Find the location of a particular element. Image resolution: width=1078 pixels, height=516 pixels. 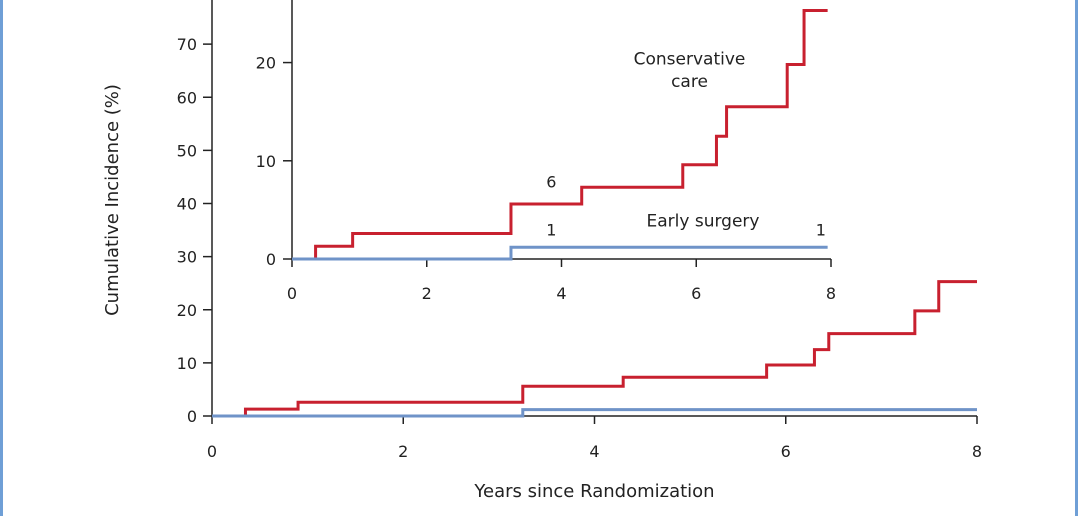

inset-annotation: 6 is located at coordinates (551, 181).